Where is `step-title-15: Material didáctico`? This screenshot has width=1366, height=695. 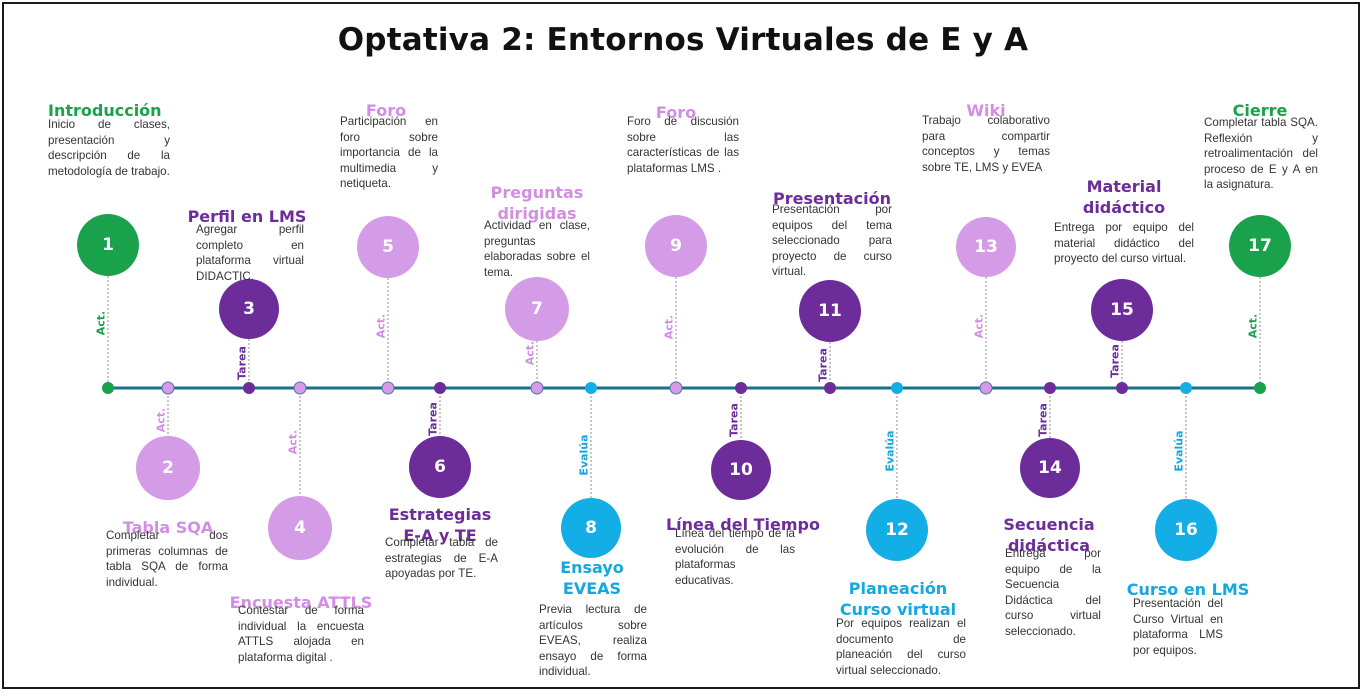 step-title-15: Material didáctico is located at coordinates (1124, 197).